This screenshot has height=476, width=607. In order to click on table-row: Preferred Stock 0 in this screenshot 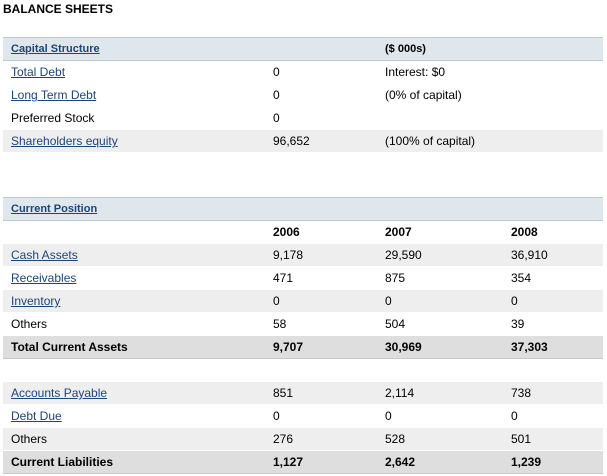, I will do `click(303, 118)`.